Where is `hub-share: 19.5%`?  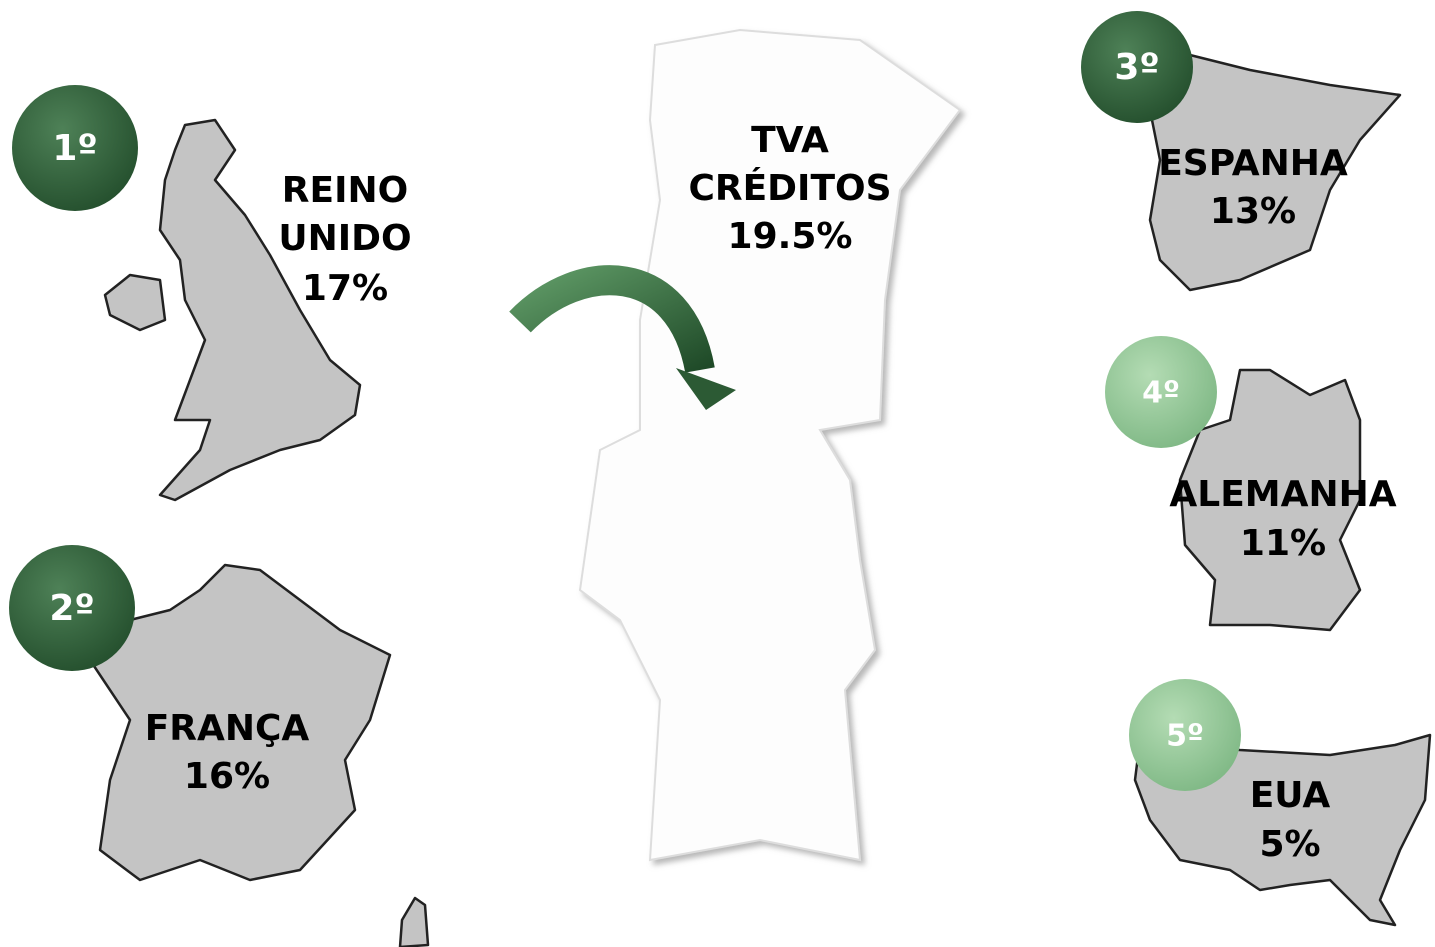 hub-share: 19.5% is located at coordinates (790, 236).